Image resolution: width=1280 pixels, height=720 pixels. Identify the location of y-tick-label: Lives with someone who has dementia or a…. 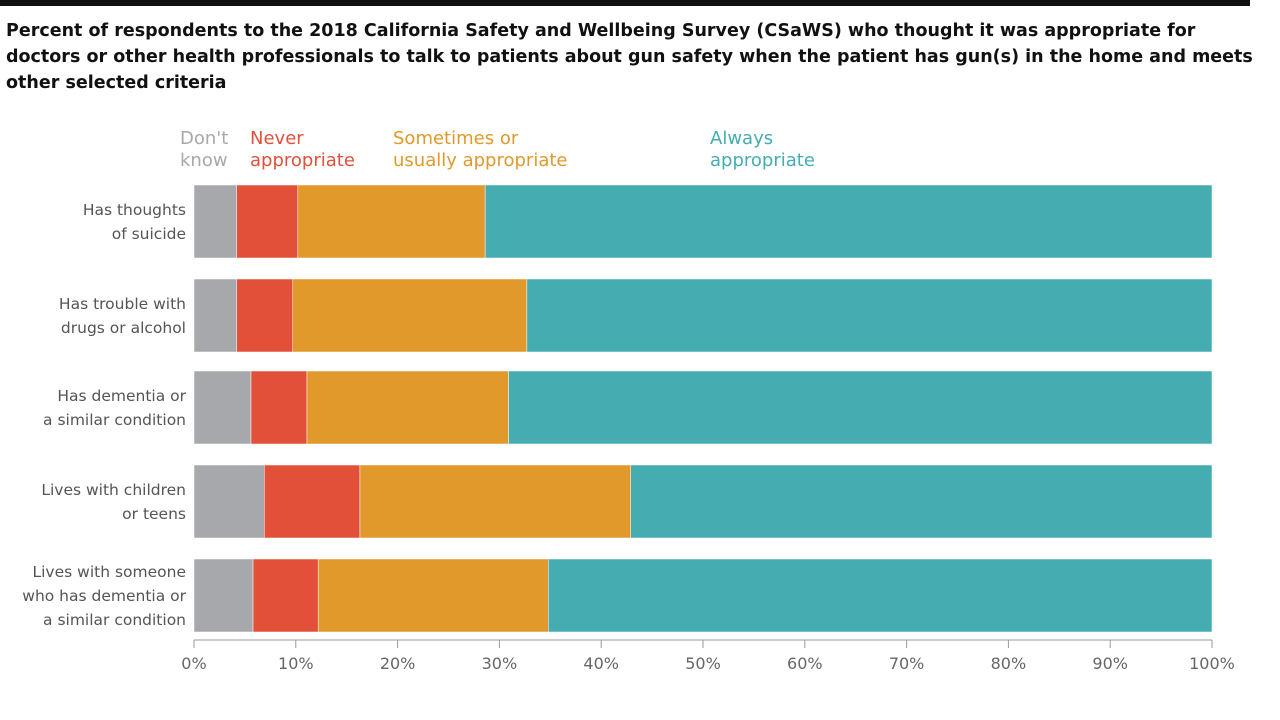
(104, 595).